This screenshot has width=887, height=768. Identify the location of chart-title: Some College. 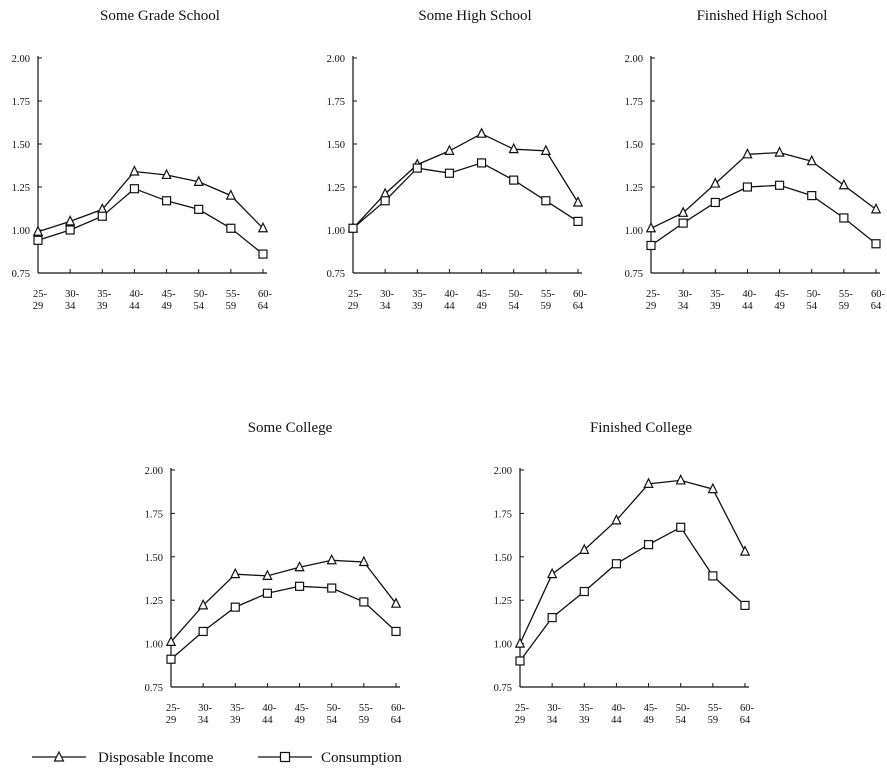
(290, 428).